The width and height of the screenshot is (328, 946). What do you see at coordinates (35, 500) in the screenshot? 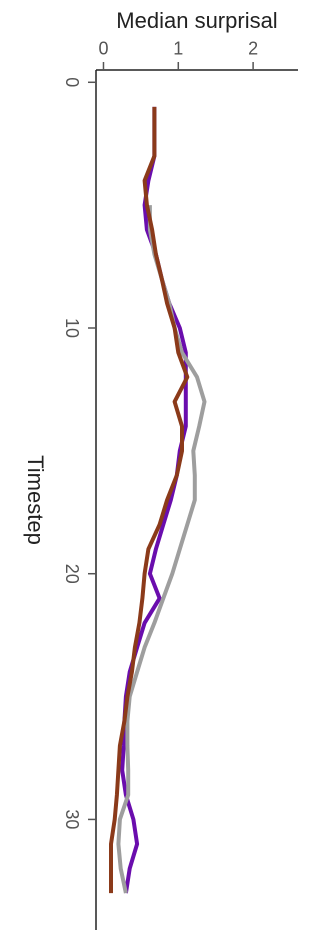
I see `x-axis-title: Timestep` at bounding box center [35, 500].